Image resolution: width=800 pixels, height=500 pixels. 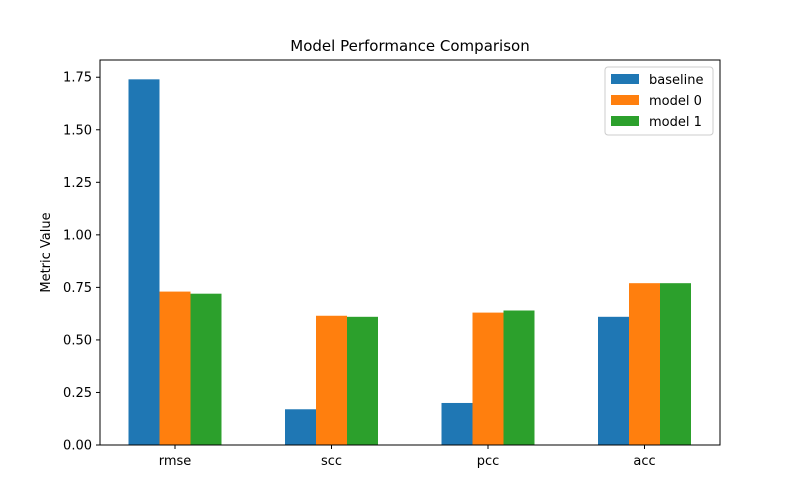 What do you see at coordinates (488, 378) in the screenshot?
I see `bar-model-0-pcc` at bounding box center [488, 378].